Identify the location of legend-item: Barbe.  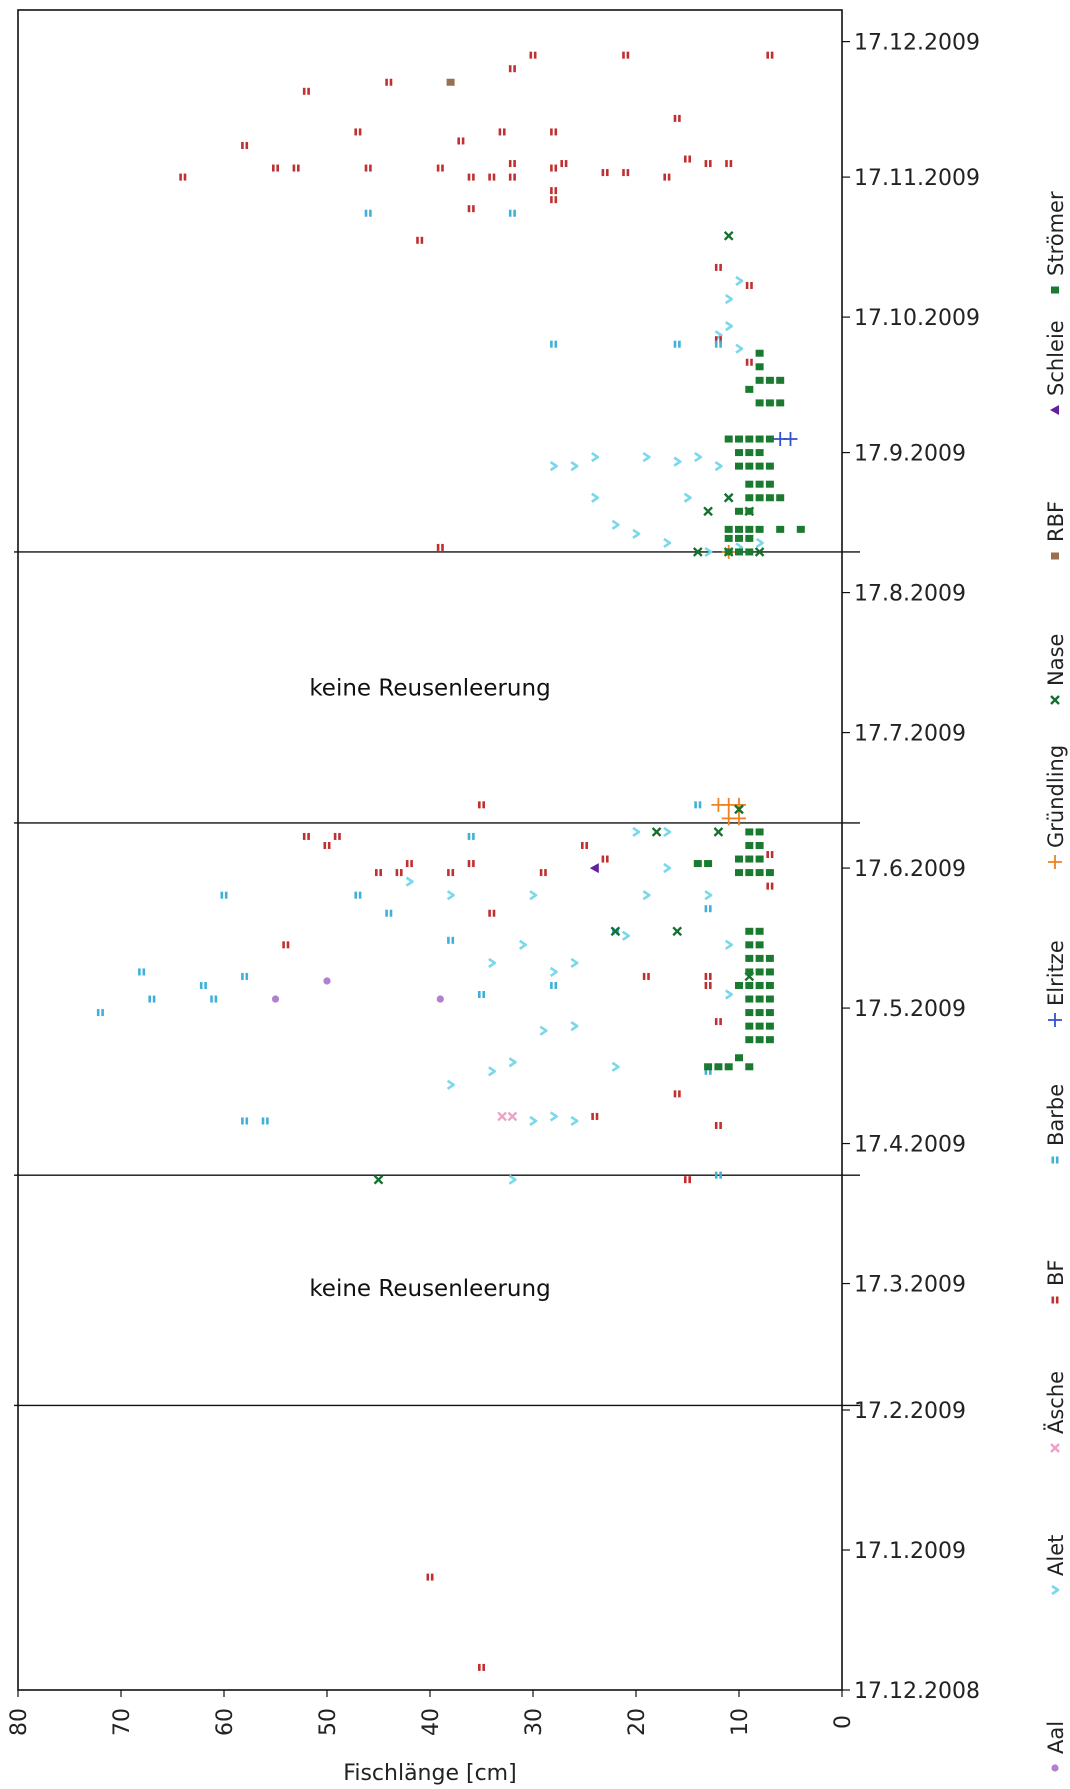
(1056, 1124).